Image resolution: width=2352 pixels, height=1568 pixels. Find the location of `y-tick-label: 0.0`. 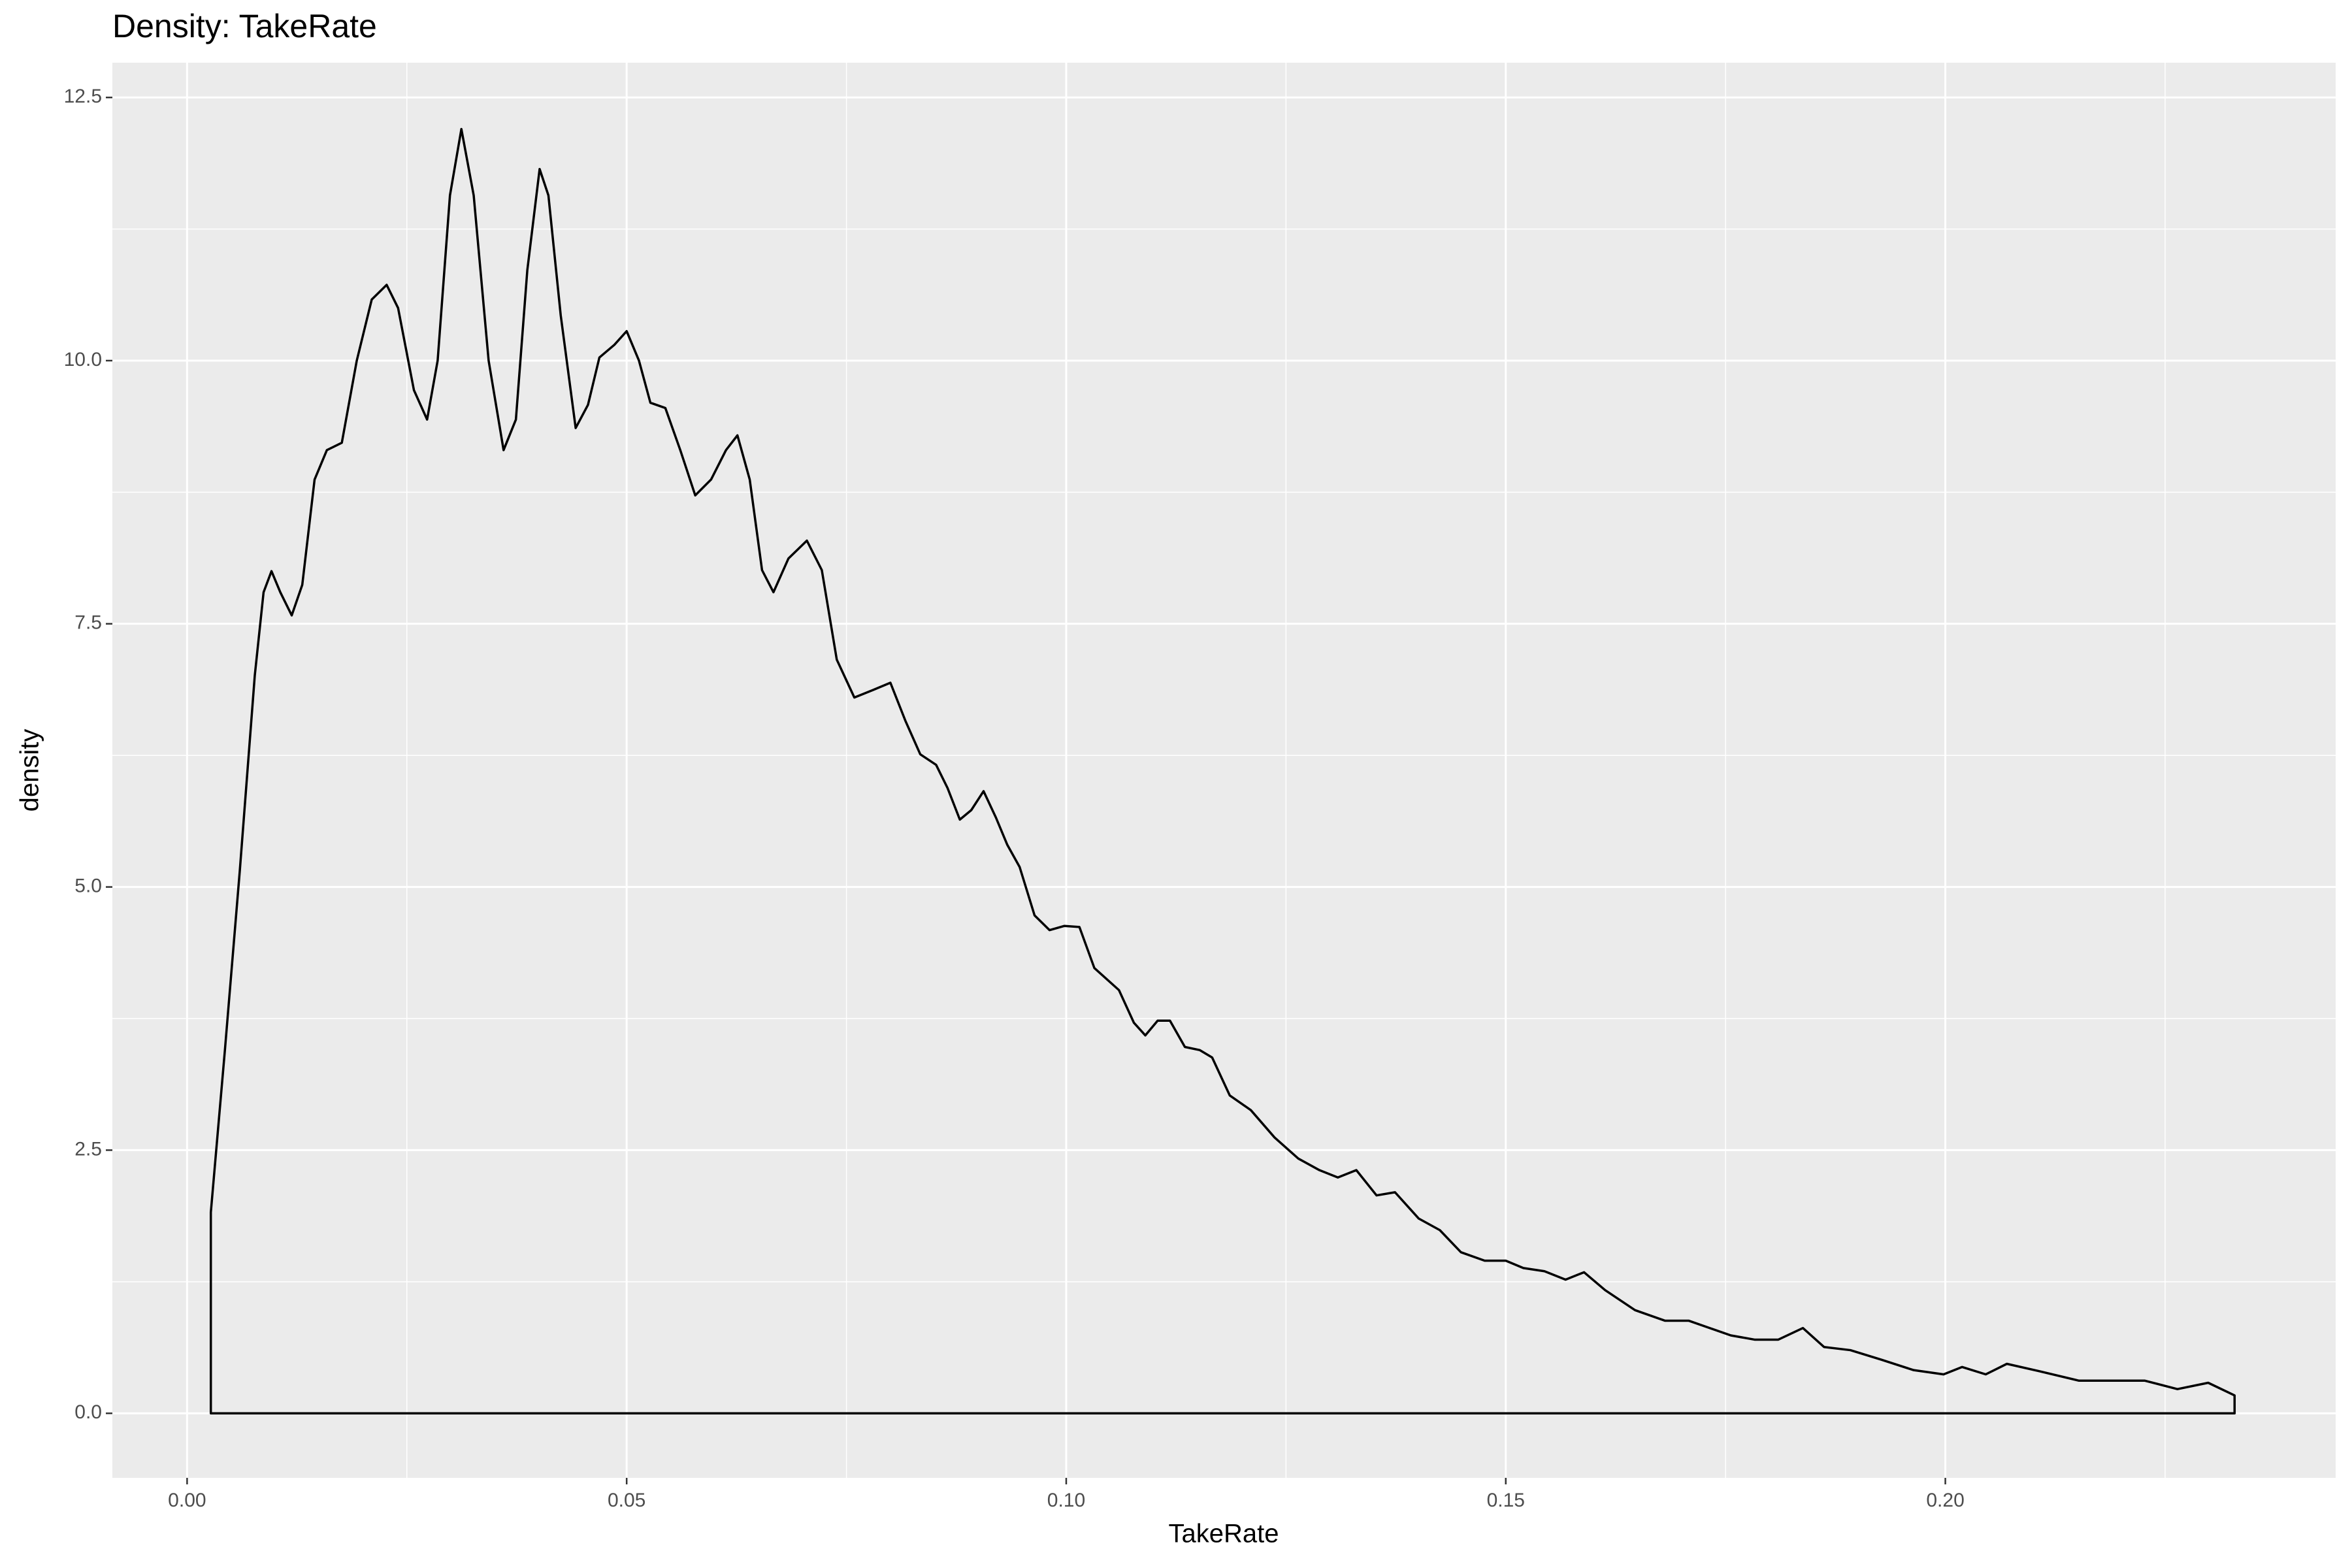

y-tick-label: 0.0 is located at coordinates (88, 1412).